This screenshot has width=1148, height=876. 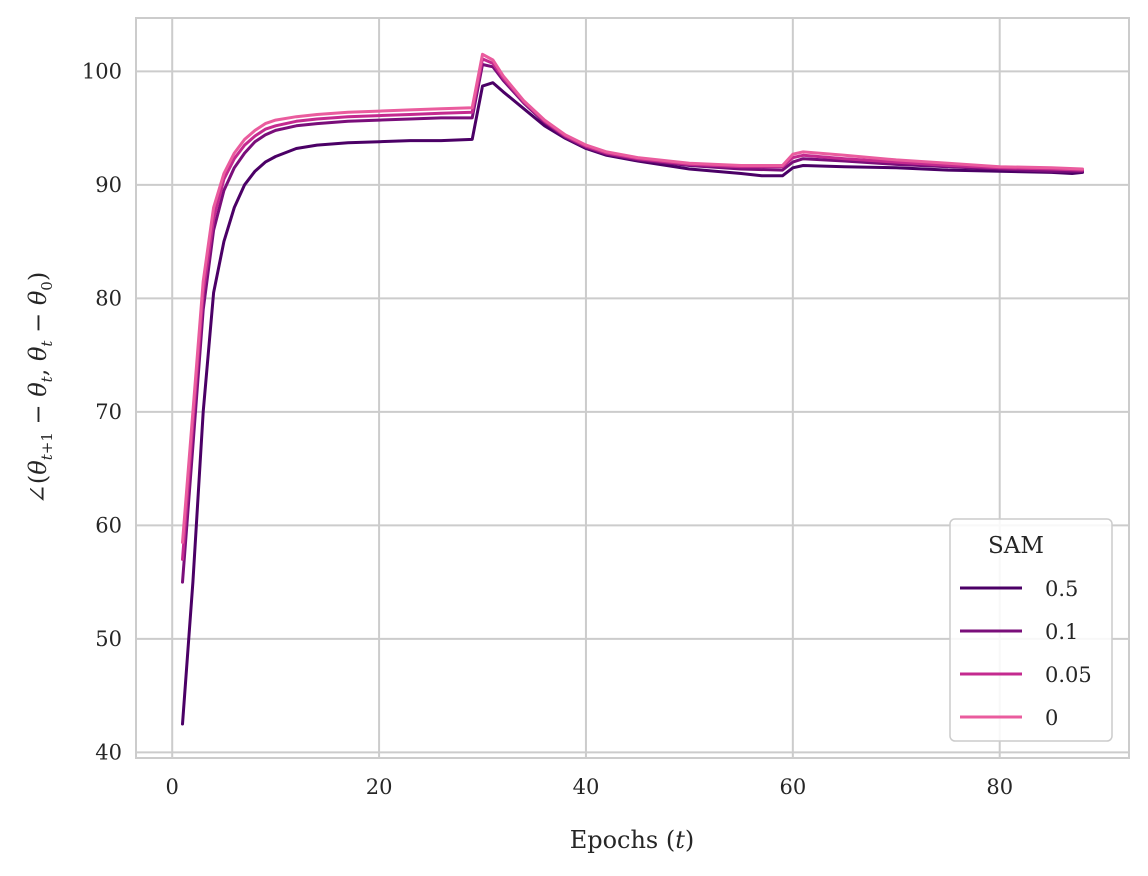 I want to click on legend-label-0.05: 0.05, so click(x=1068, y=675).